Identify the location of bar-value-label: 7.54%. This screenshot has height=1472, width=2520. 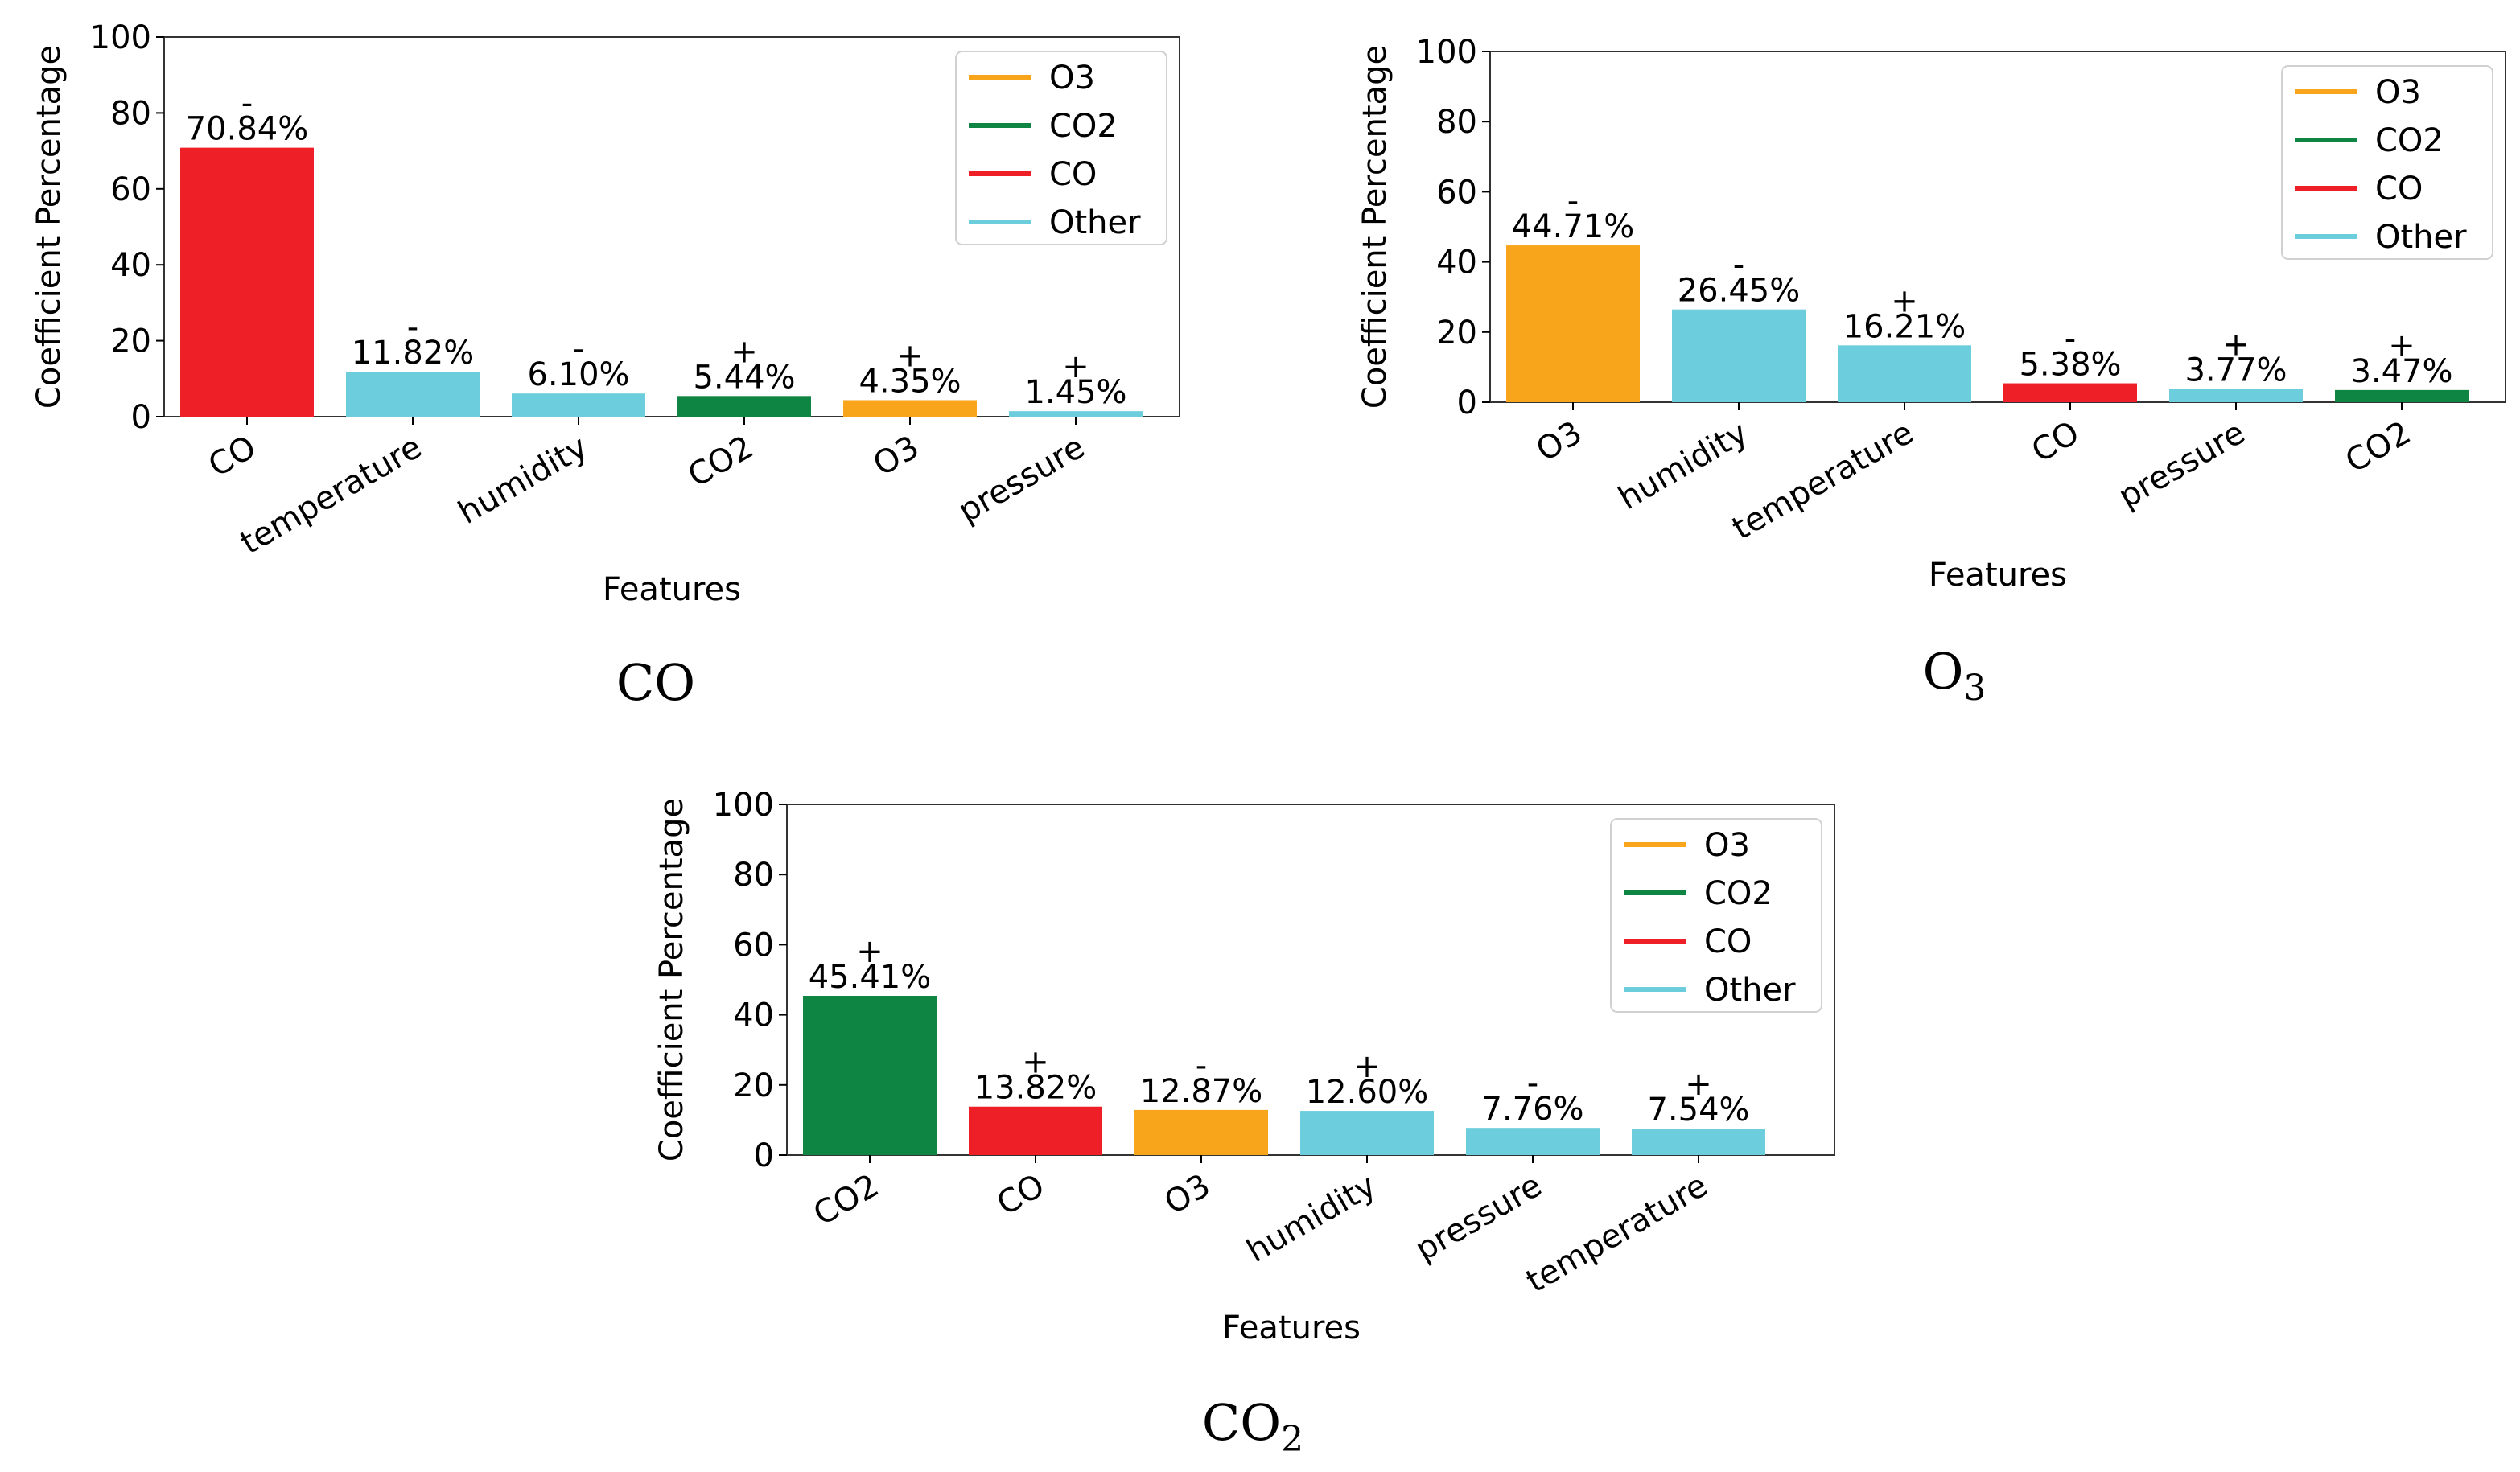
(1698, 1110).